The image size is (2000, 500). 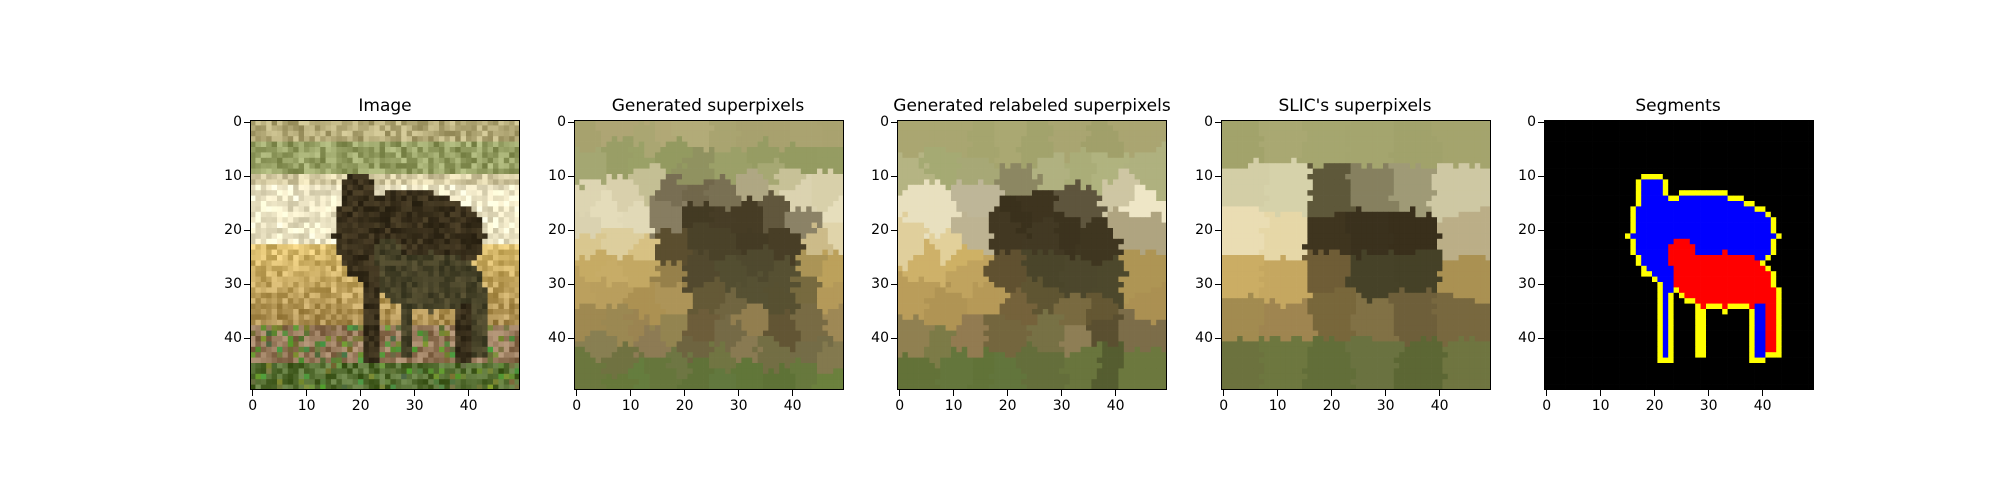 I want to click on slic-raster, so click(x=1356, y=255).